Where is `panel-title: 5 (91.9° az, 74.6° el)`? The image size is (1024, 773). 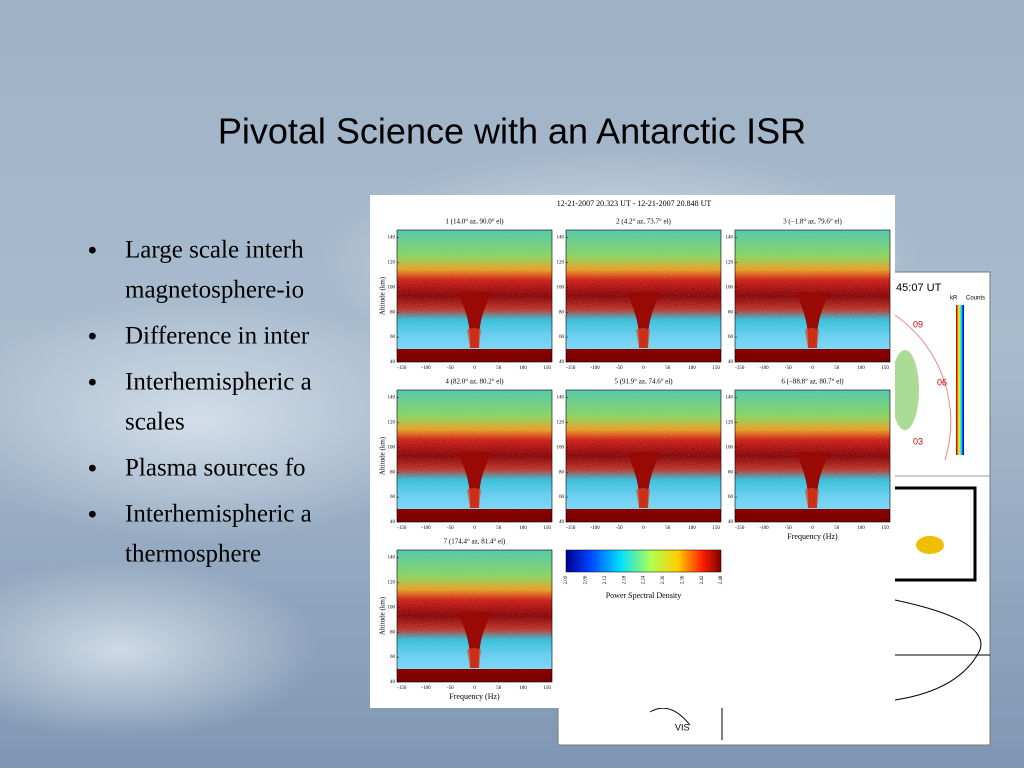
panel-title: 5 (91.9° az, 74.6° el) is located at coordinates (643, 382).